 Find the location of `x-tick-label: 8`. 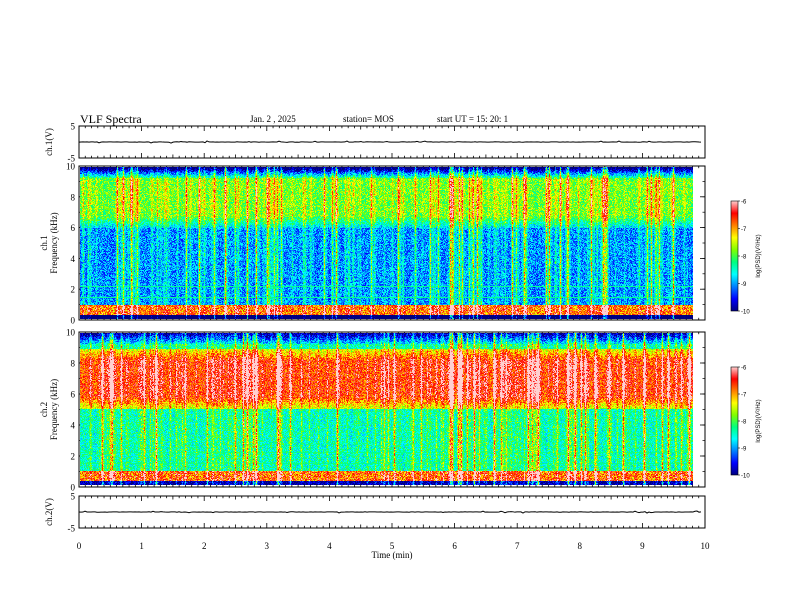

x-tick-label: 8 is located at coordinates (580, 546).